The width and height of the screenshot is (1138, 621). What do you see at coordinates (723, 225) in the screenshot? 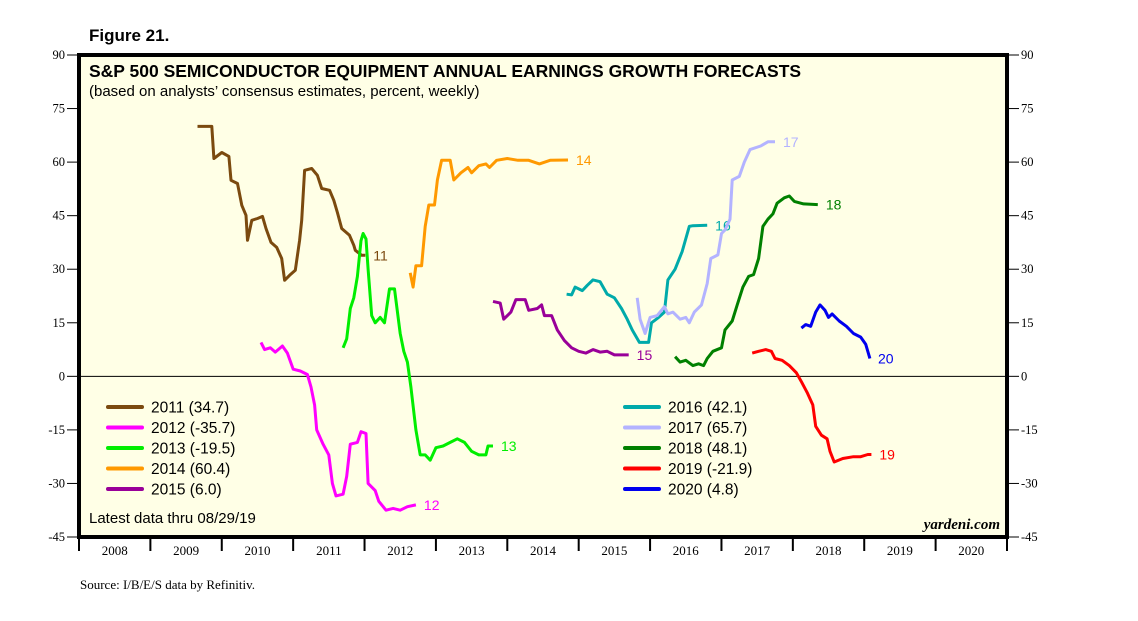
I see `series-end-label-2016: 16` at bounding box center [723, 225].